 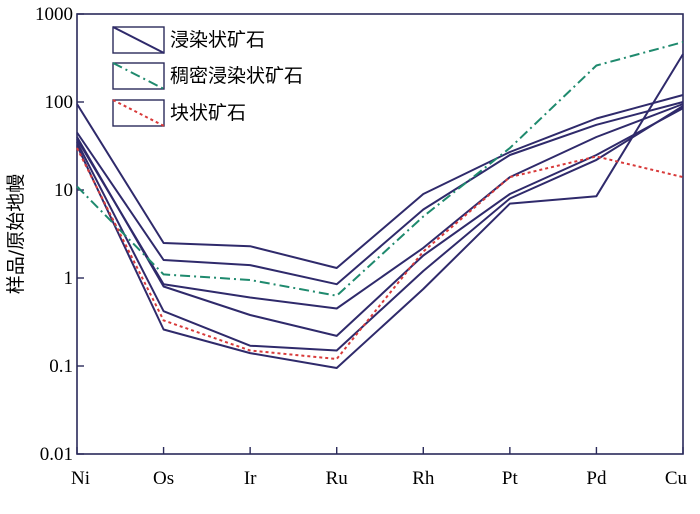 What do you see at coordinates (510, 478) in the screenshot?
I see `x-tick-label: Pt` at bounding box center [510, 478].